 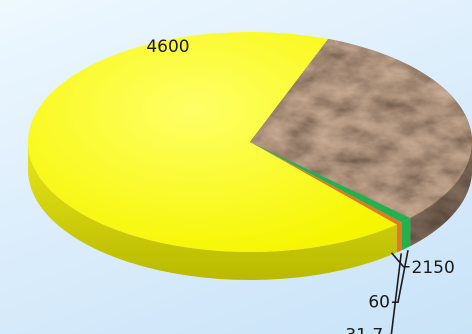 I want to click on data-label-31,7: 31,7, so click(x=364, y=329).